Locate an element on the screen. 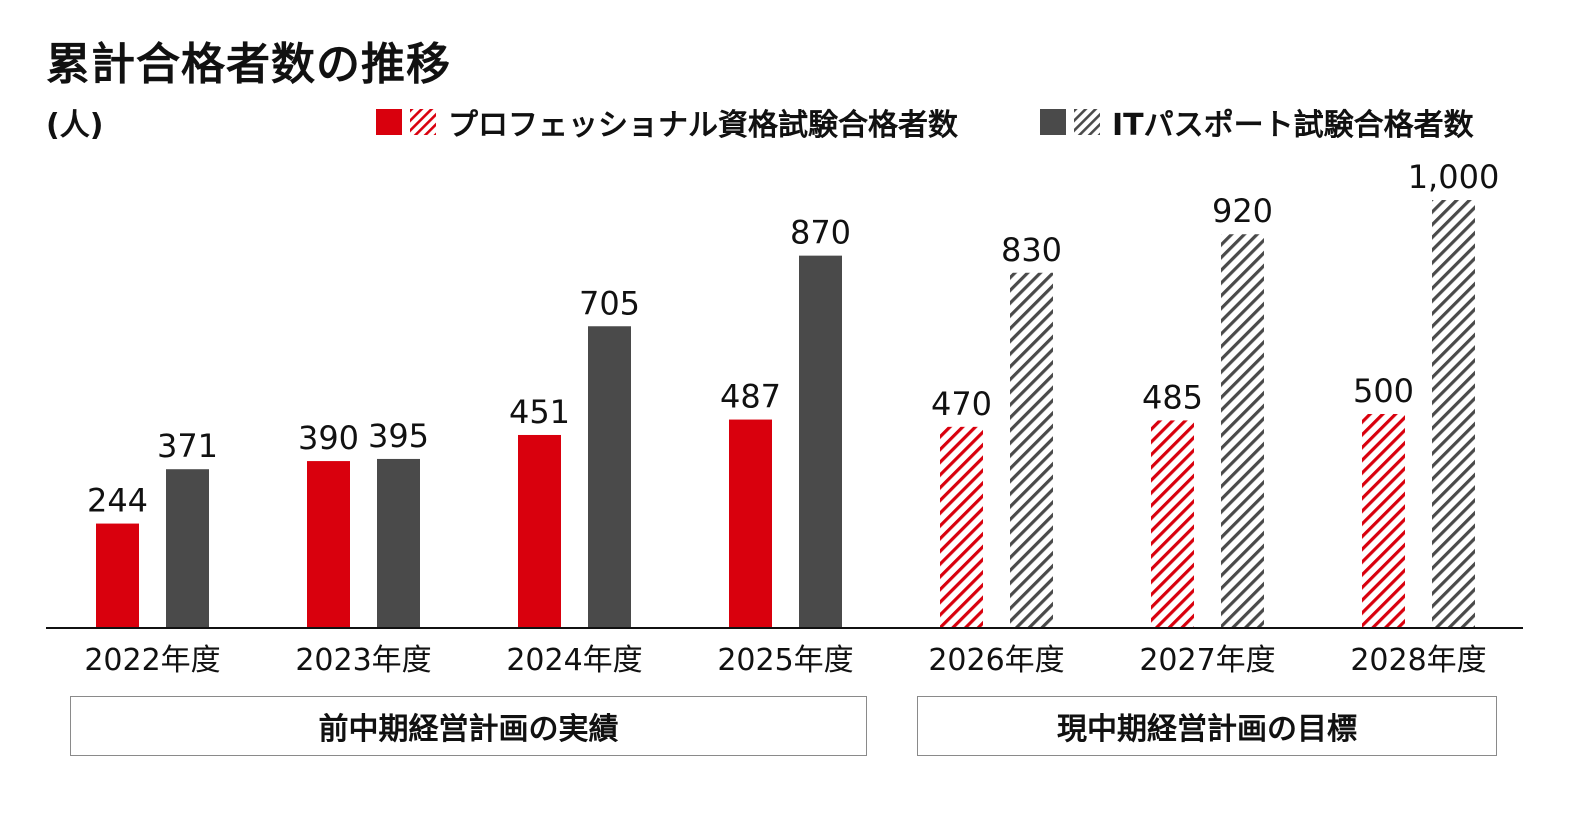 This screenshot has width=1593, height=814. data-label-it-3: 870 is located at coordinates (820, 233).